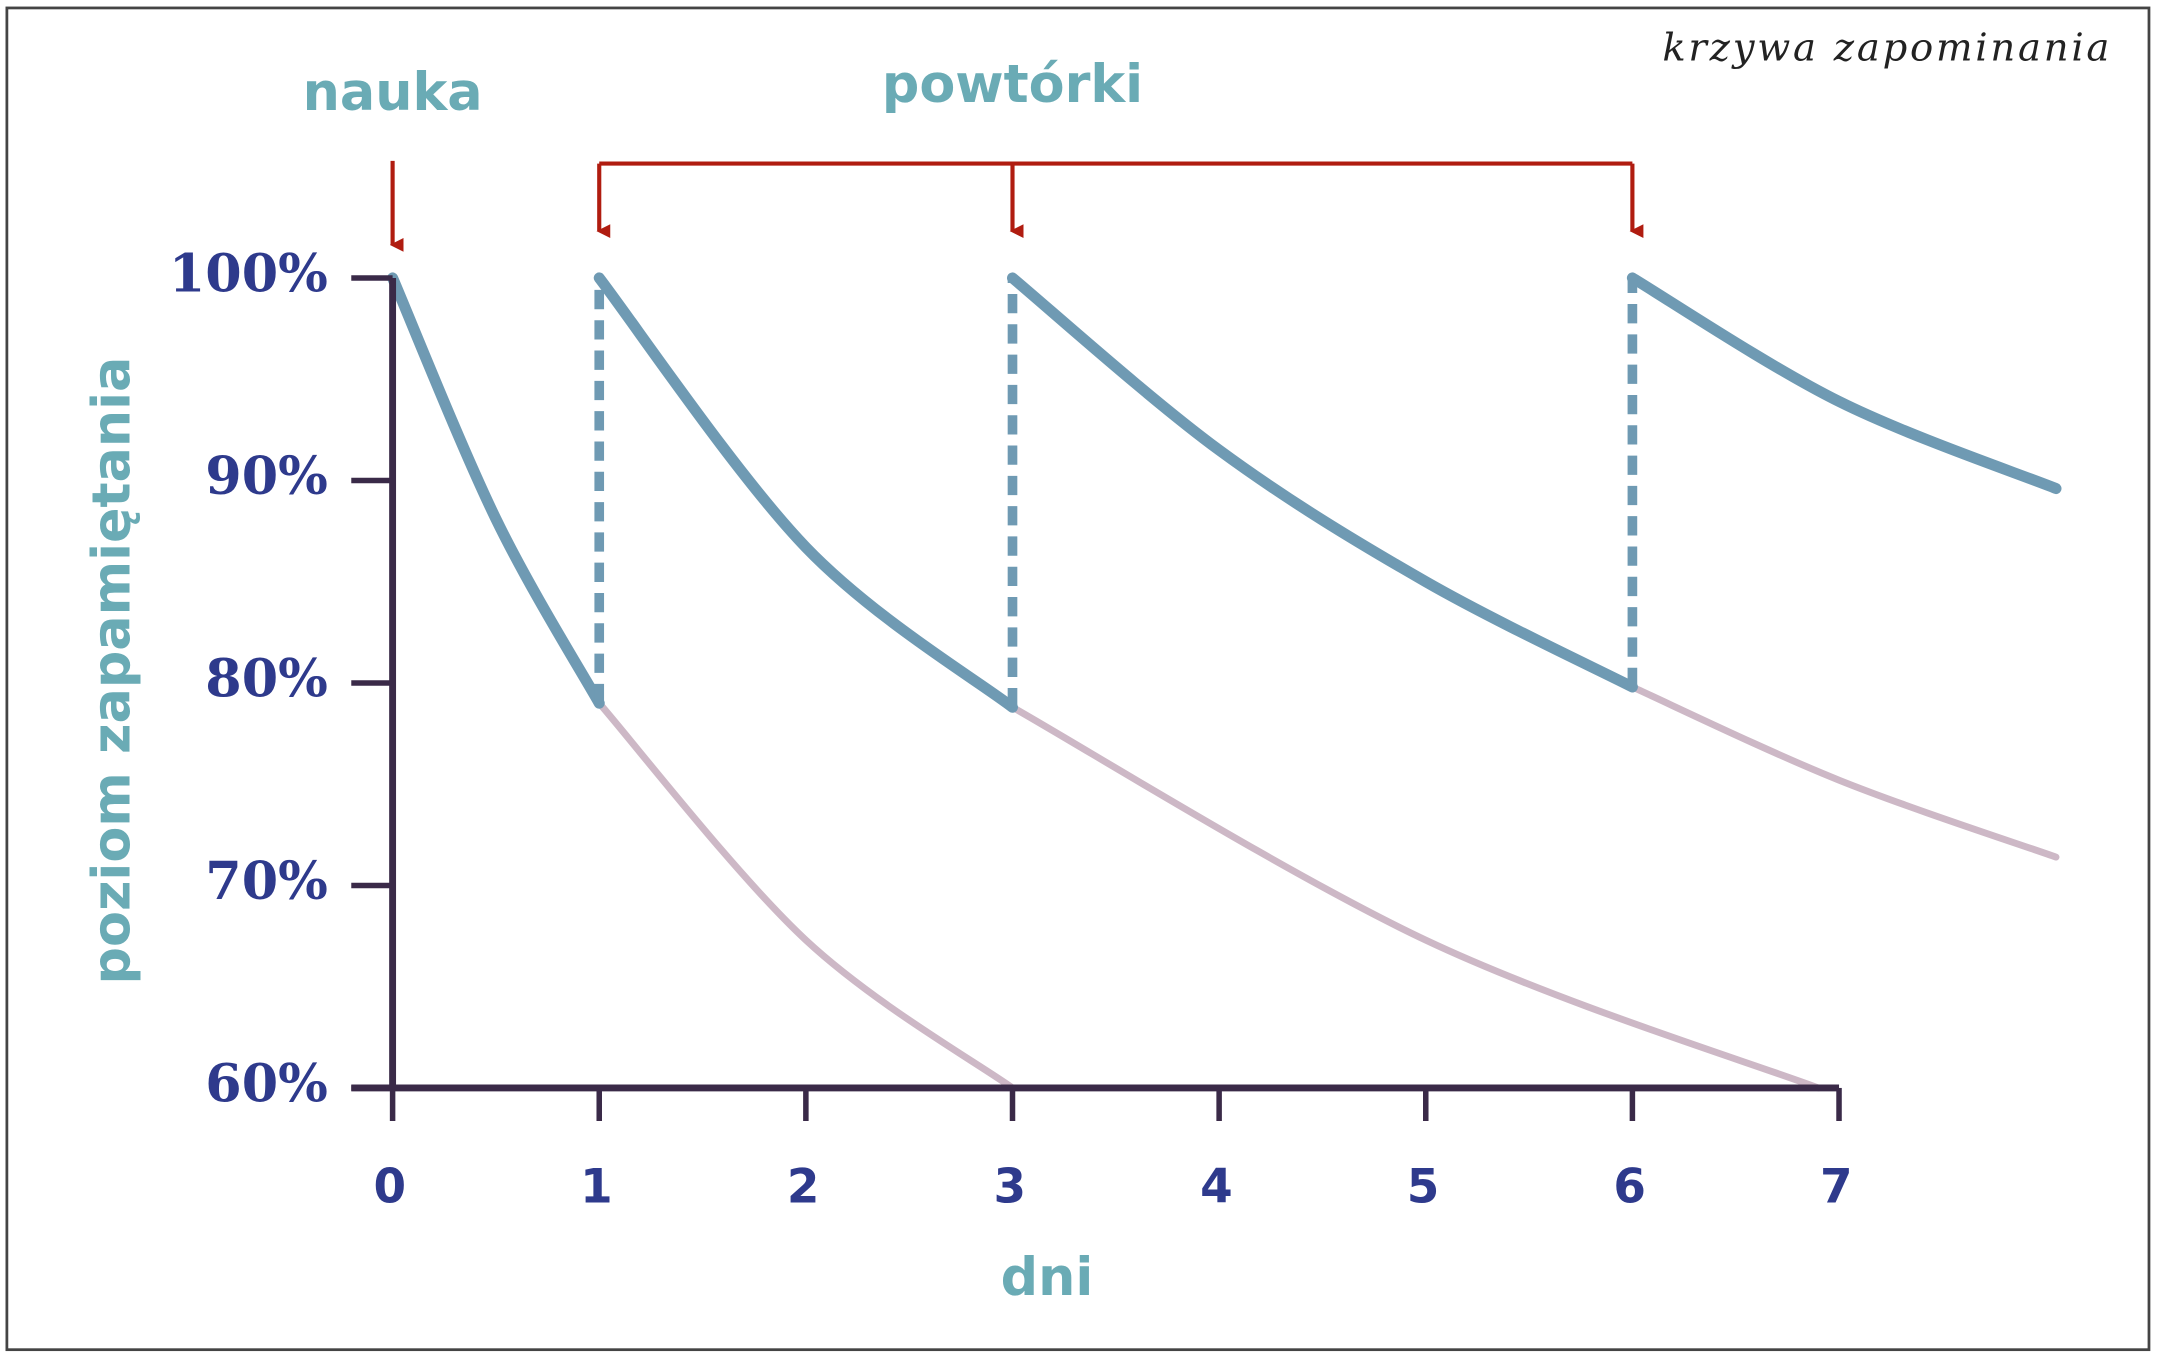  I want to click on x-tick-label: 6, so click(1629, 1187).